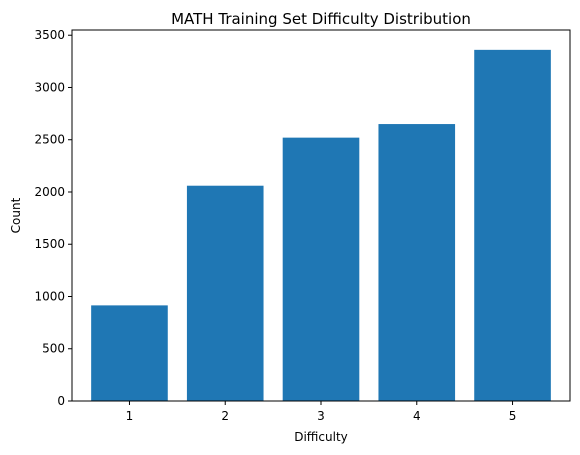 This screenshot has height=455, width=580. Describe the element at coordinates (61, 401) in the screenshot. I see `y-tick-label: 0` at that location.